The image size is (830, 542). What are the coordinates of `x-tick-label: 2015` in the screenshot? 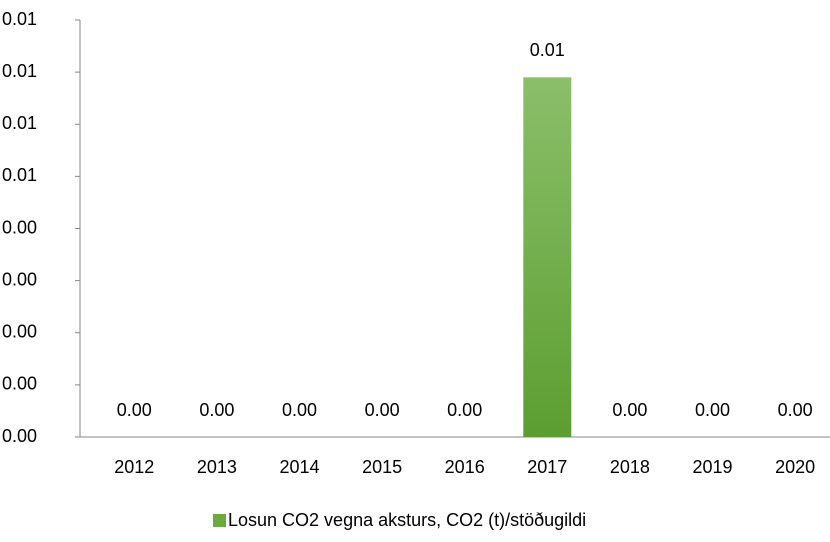 It's located at (382, 467).